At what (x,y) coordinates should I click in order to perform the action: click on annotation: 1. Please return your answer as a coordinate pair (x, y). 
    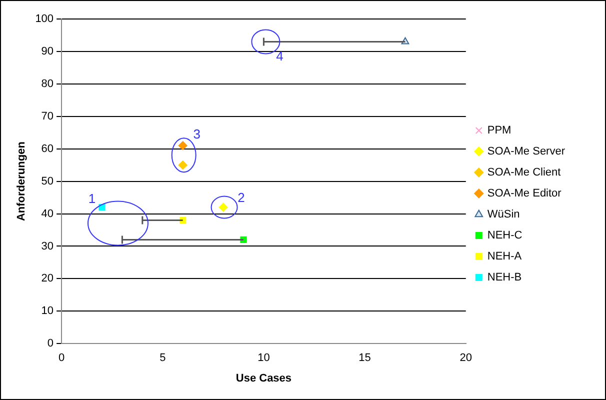
    Looking at the image, I should click on (92, 198).